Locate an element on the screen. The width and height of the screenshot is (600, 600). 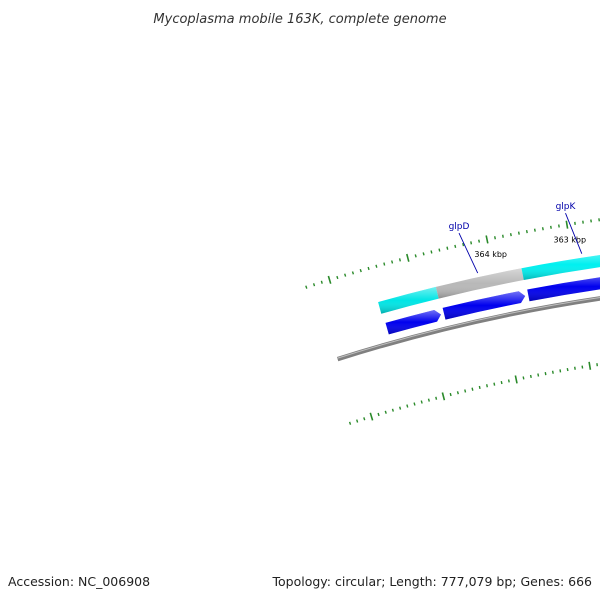
gene-label-glpK: glpK is located at coordinates (566, 207).